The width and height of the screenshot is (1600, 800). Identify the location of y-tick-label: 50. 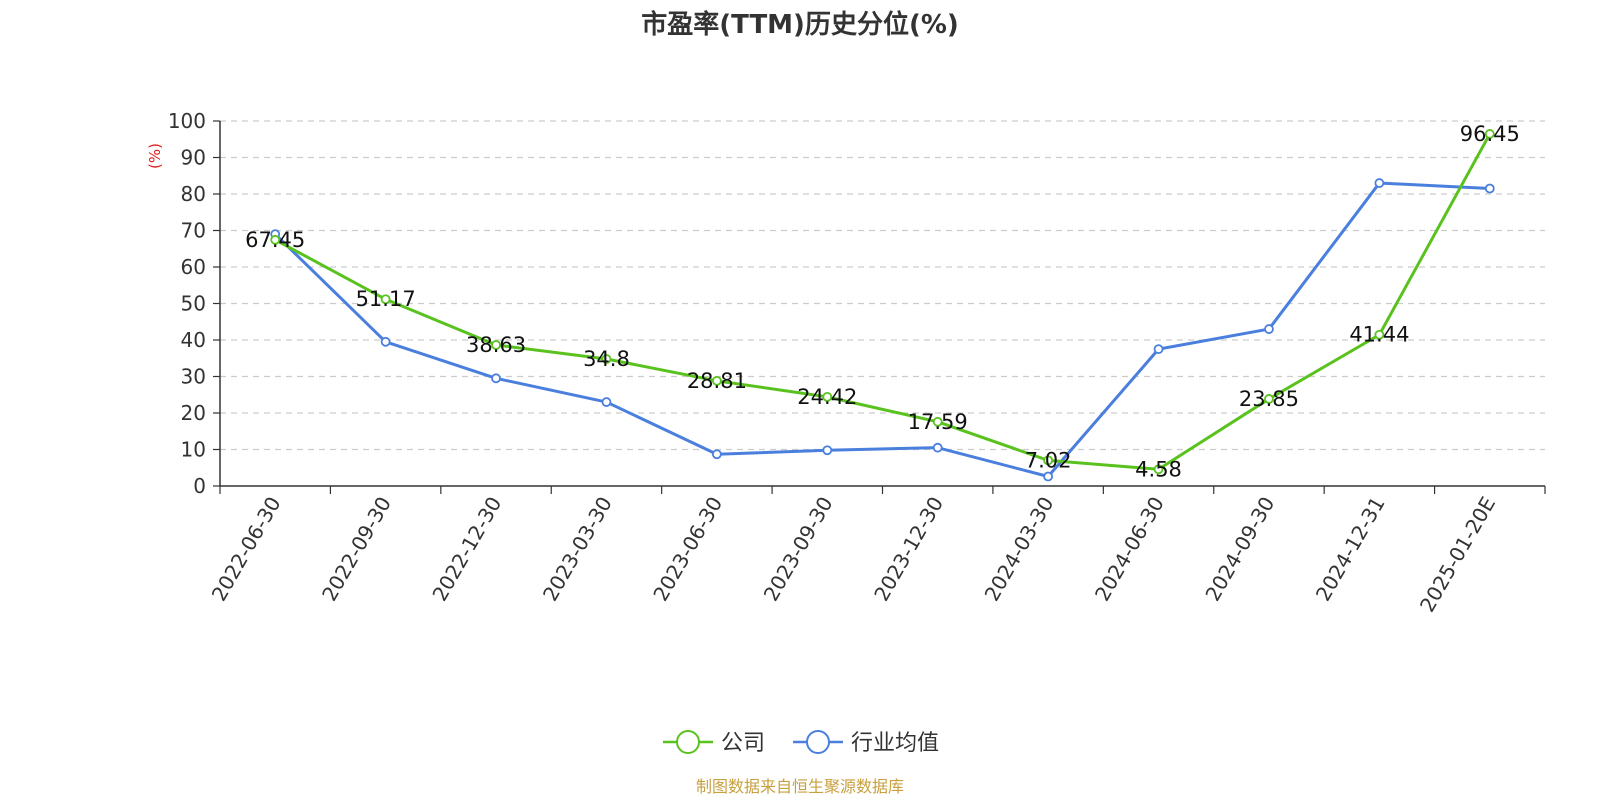
(193, 304).